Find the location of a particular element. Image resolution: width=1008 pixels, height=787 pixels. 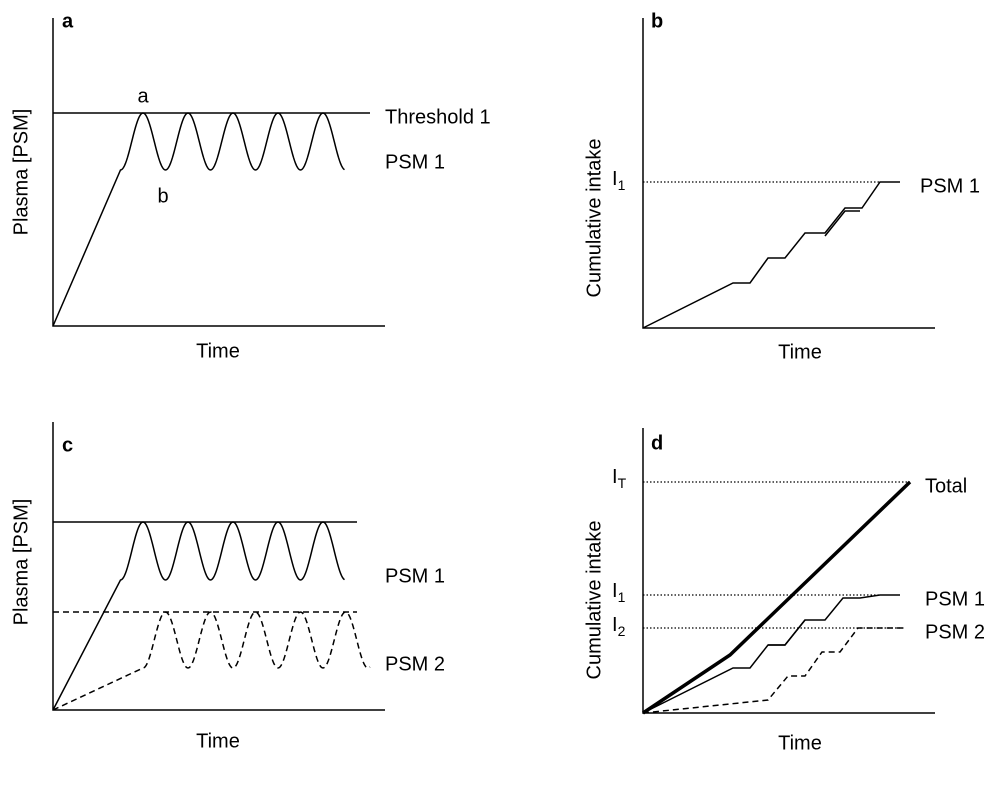

level-label: I2 is located at coordinates (619, 626).